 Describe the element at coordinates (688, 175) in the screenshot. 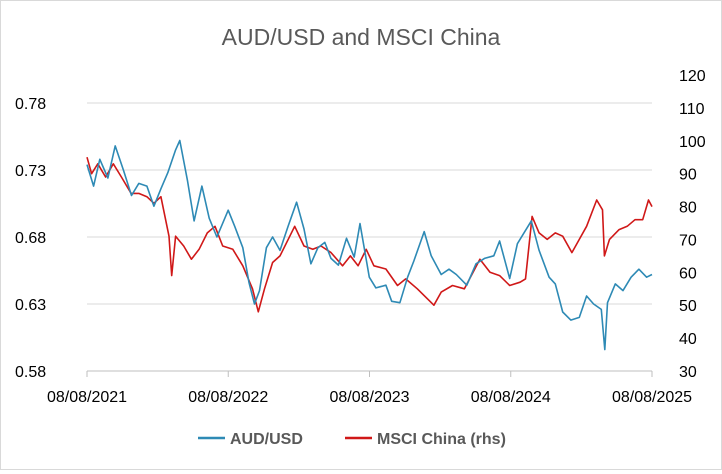

I see `right-tick-label: 90` at that location.